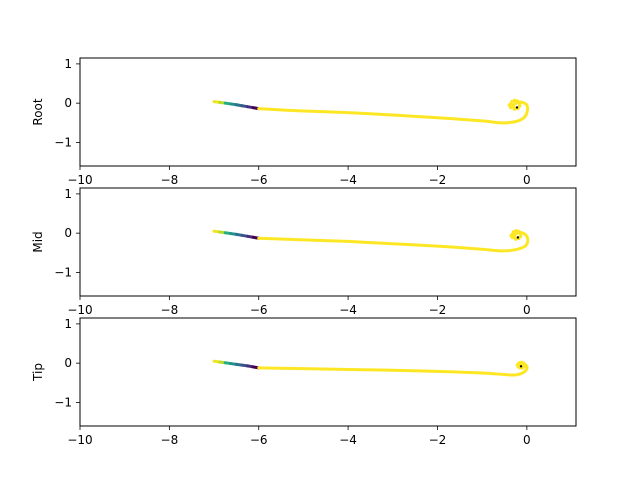 The image size is (640, 480). I want to click on y-axis-label: Tip, so click(38, 372).